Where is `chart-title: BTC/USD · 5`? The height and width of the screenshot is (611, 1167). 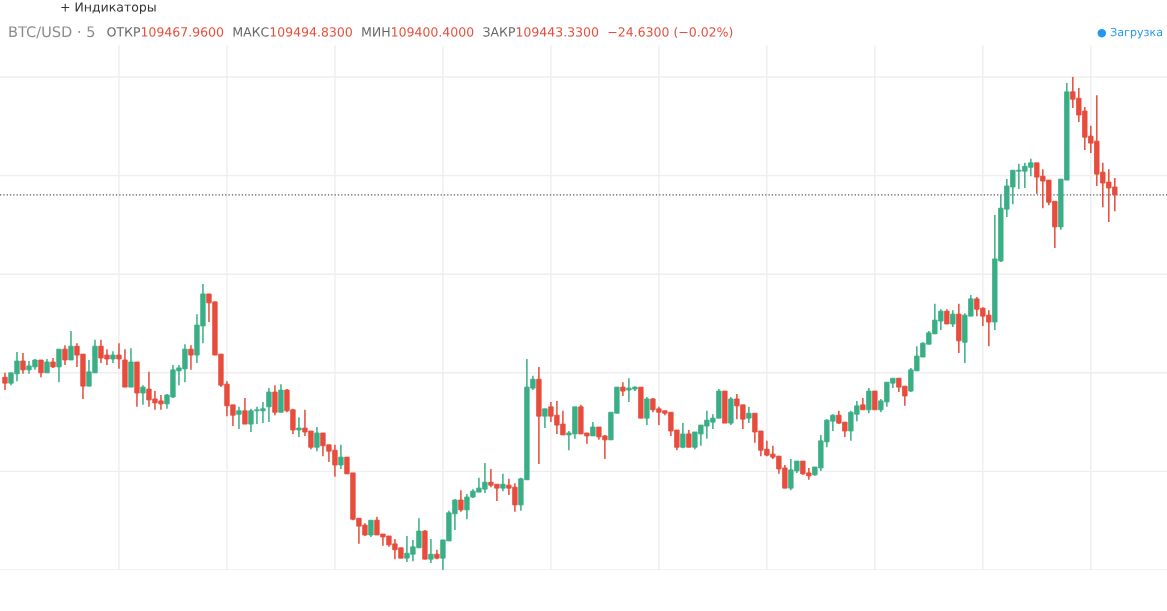
chart-title: BTC/USD · 5 is located at coordinates (52, 32).